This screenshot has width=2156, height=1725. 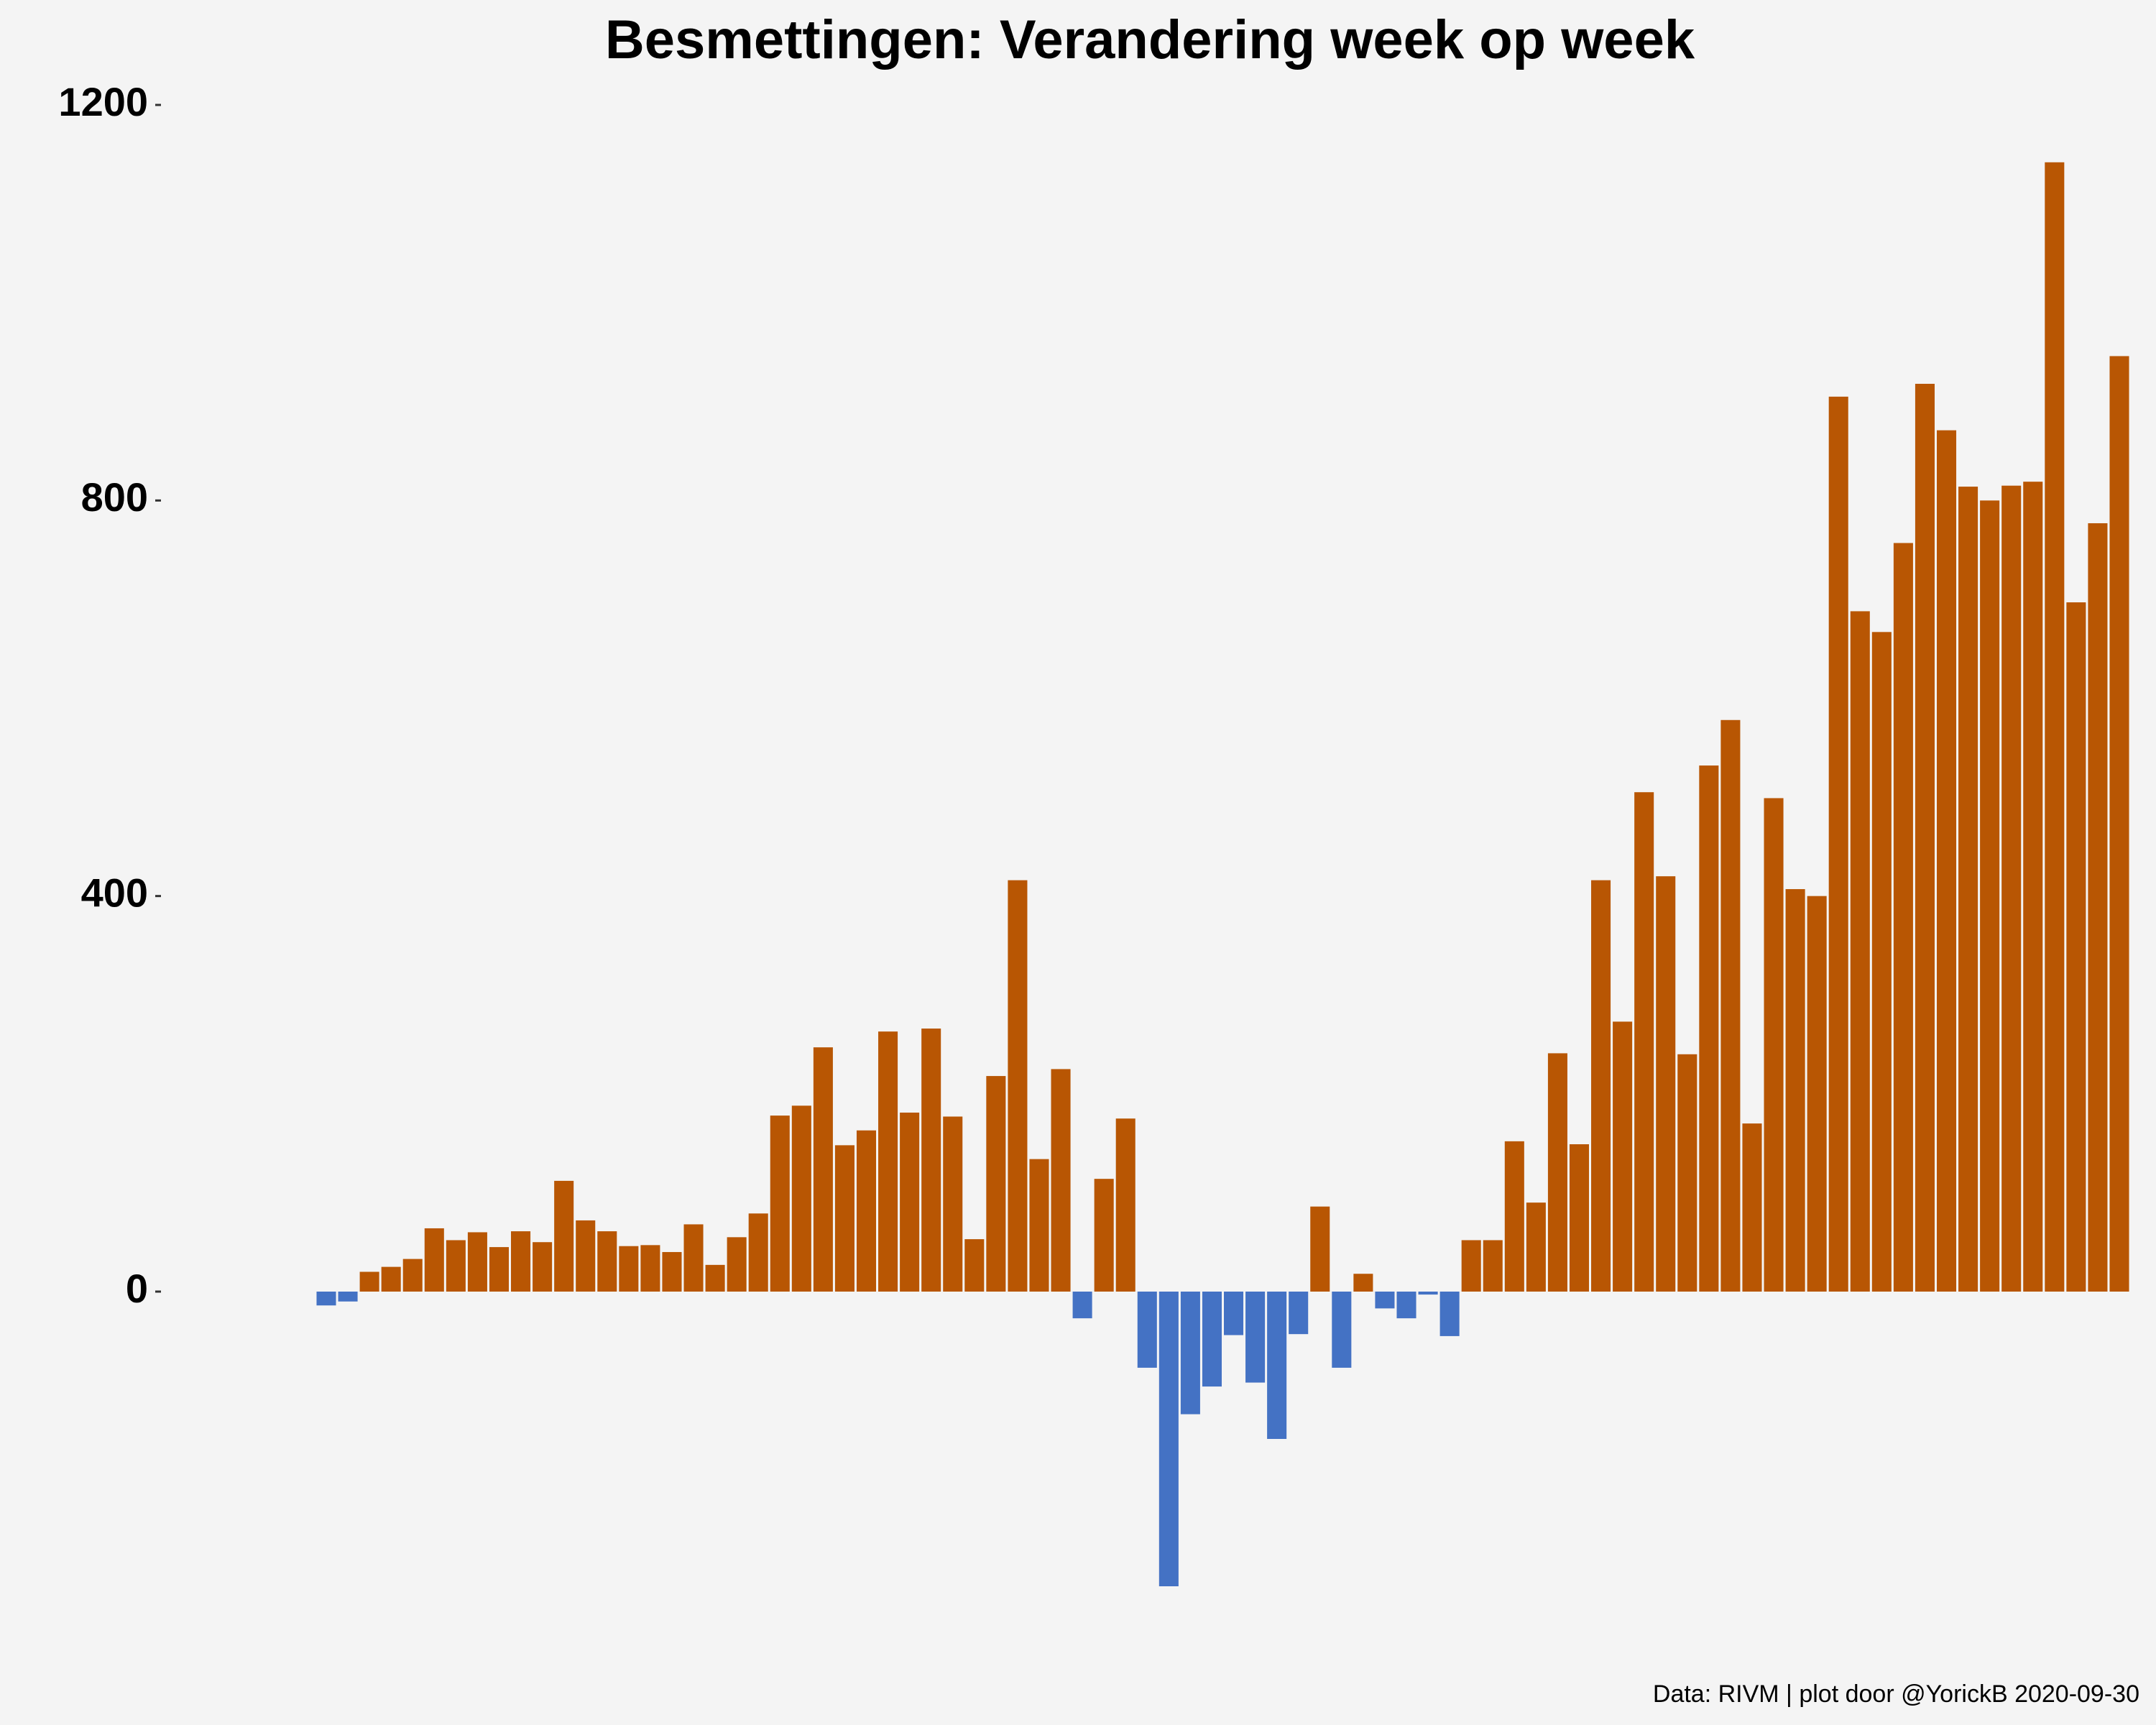 I want to click on y-tick-label: 0, so click(x=137, y=1288).